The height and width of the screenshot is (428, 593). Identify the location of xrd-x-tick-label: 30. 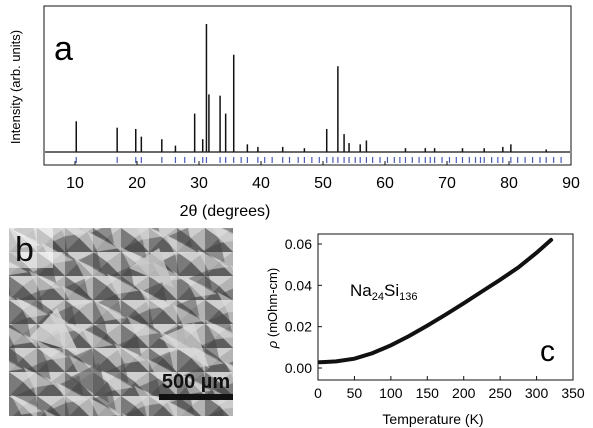
(199, 183).